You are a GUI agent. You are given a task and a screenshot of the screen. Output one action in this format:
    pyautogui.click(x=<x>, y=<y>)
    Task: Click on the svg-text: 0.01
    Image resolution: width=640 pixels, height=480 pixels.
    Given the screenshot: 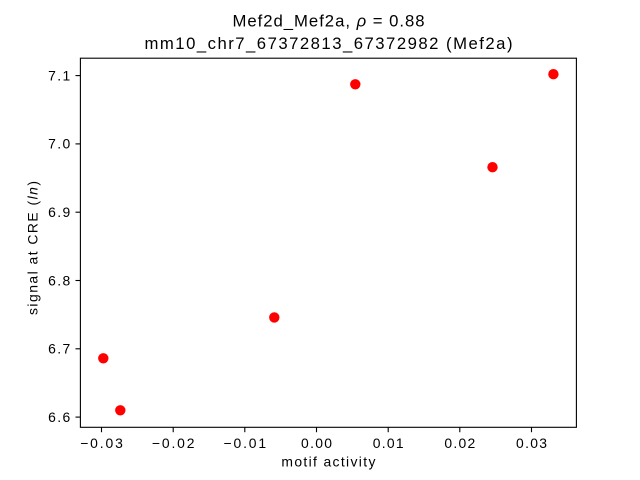 What is the action you would take?
    pyautogui.click(x=388, y=443)
    